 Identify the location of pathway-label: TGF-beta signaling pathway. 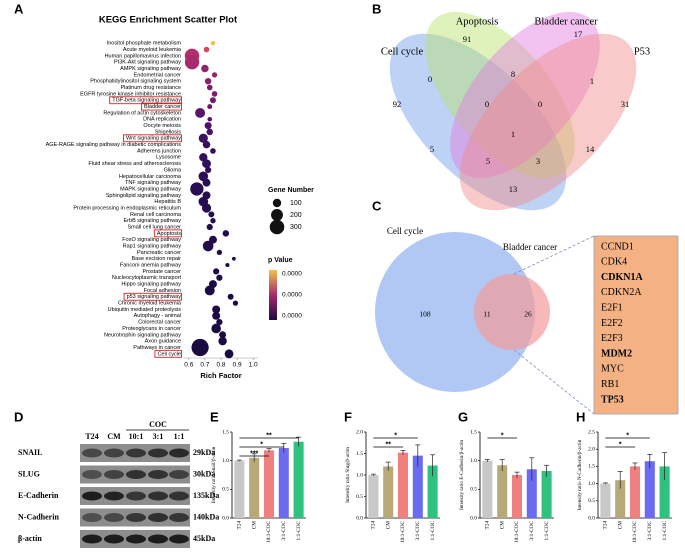
(146, 101).